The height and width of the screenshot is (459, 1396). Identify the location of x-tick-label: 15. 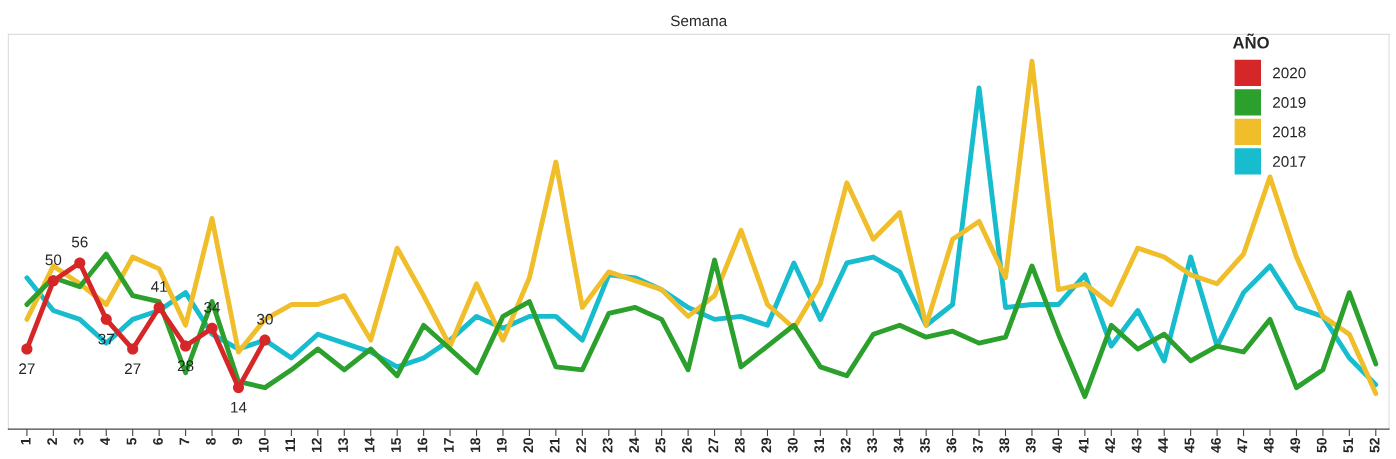
(396, 445).